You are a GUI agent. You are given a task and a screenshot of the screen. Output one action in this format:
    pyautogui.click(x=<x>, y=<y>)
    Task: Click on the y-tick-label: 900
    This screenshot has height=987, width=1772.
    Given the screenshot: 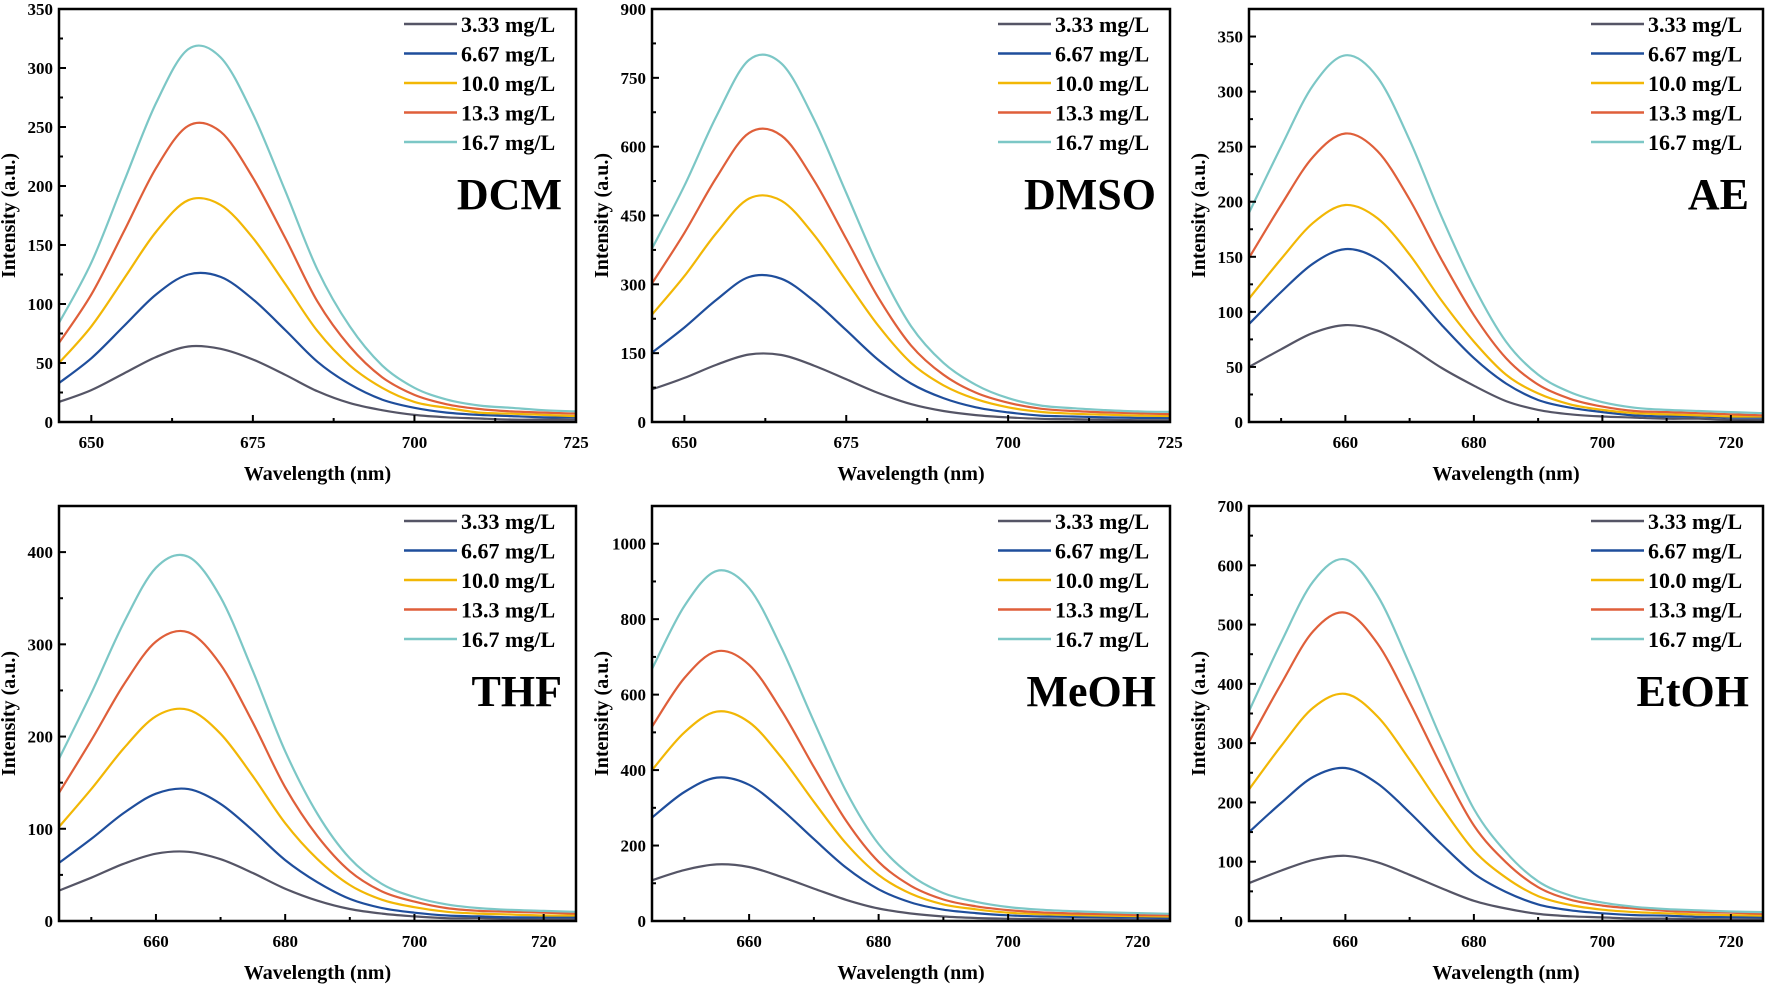 What is the action you would take?
    pyautogui.click(x=634, y=9)
    